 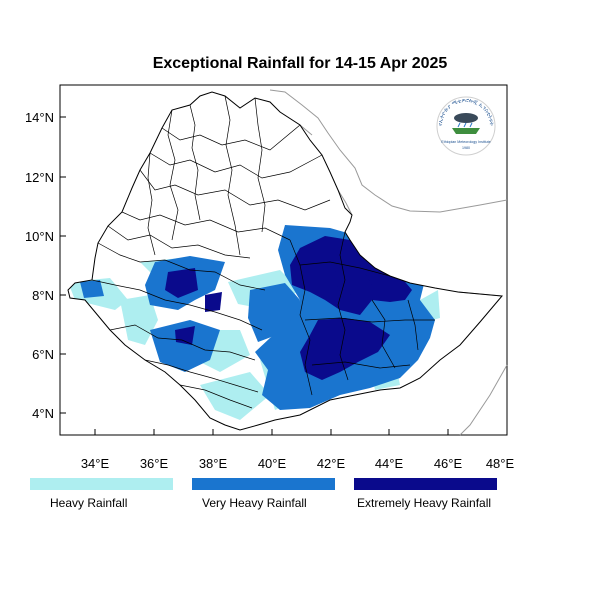 I want to click on landscape-icon, so click(x=466, y=131).